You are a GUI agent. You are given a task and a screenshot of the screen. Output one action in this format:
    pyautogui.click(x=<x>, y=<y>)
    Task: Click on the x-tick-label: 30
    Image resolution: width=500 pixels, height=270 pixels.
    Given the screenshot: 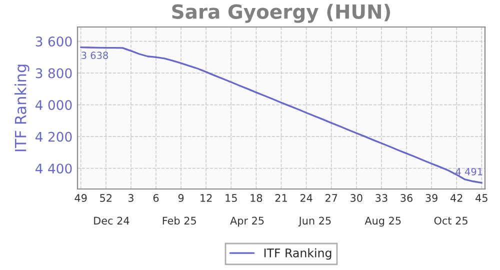 What is the action you would take?
    pyautogui.click(x=356, y=198)
    